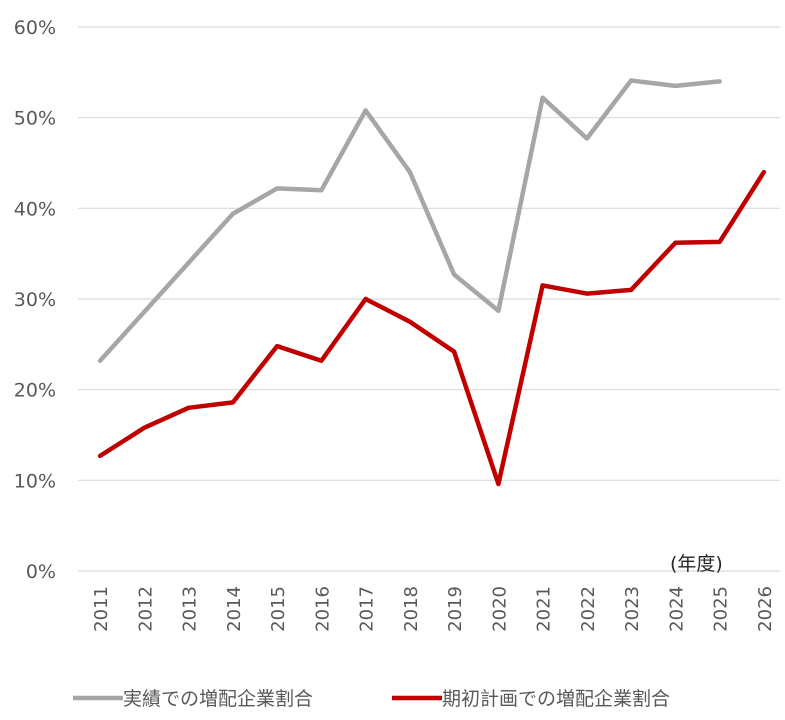 This screenshot has height=720, width=785. I want to click on y-tick-label: 60%, so click(35, 28).